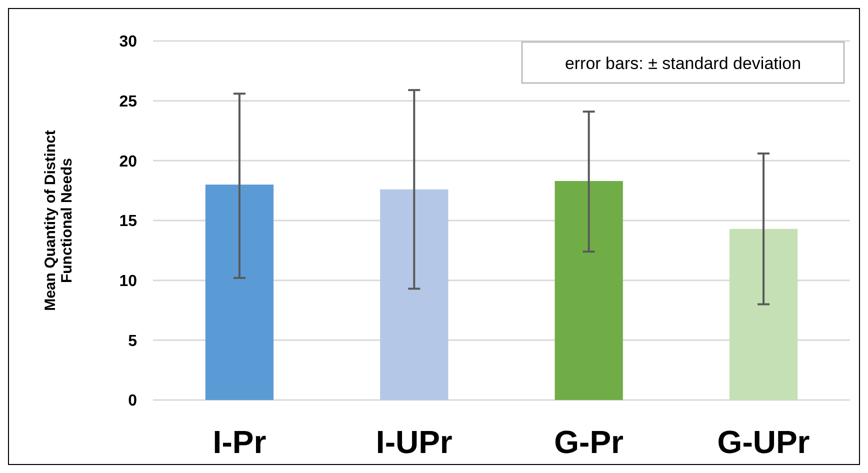  I want to click on x-tick-label: I-UPr, so click(414, 442).